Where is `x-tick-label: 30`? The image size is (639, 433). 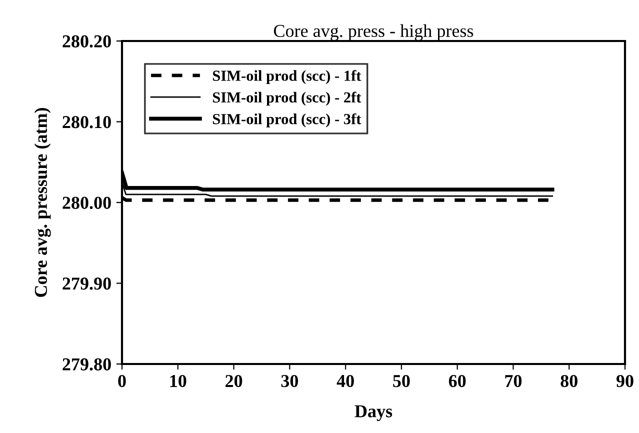 x-tick-label: 30 is located at coordinates (289, 381).